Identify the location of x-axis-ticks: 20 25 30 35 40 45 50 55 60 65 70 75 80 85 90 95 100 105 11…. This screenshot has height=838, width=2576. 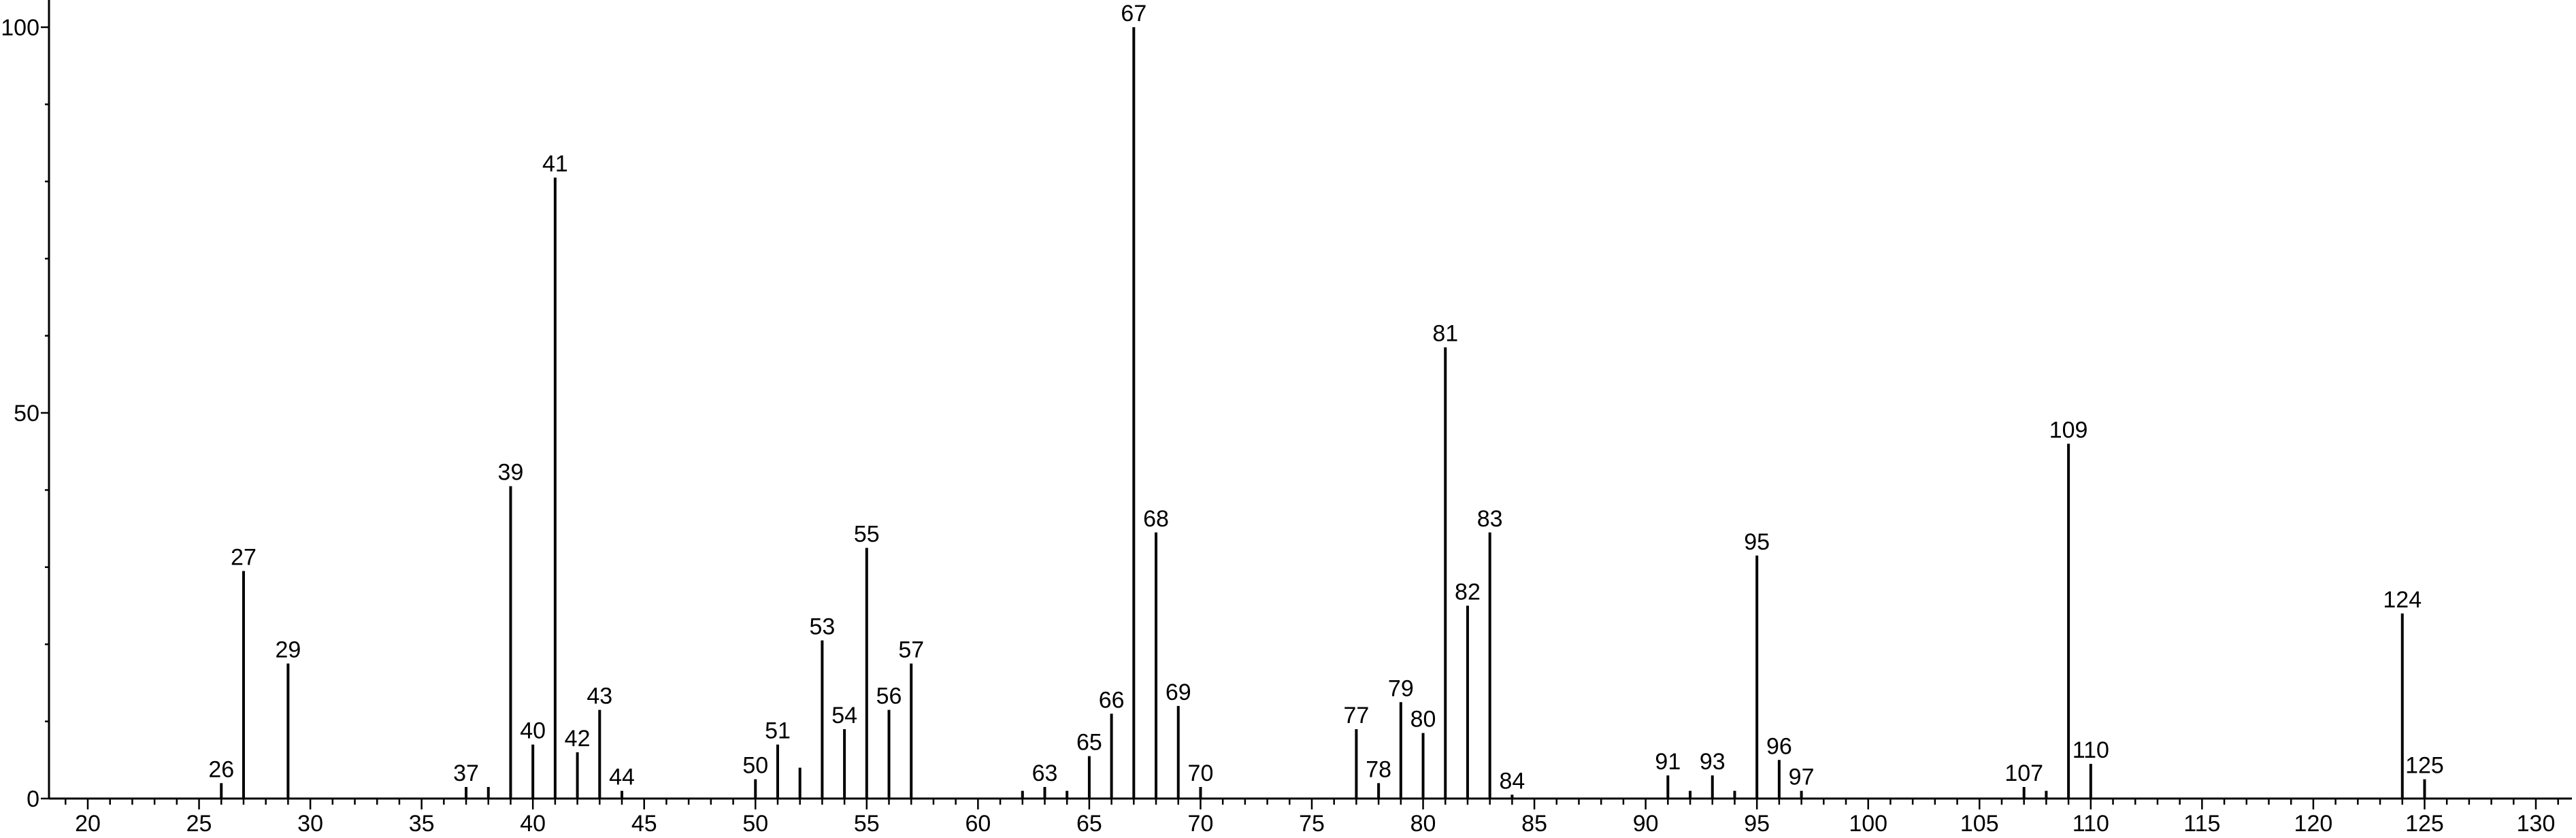
(1312, 818).